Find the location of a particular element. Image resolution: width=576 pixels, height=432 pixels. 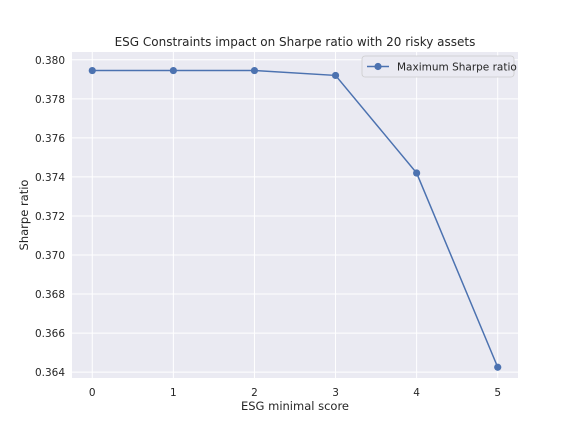

x-tick-label: 5 is located at coordinates (497, 393).